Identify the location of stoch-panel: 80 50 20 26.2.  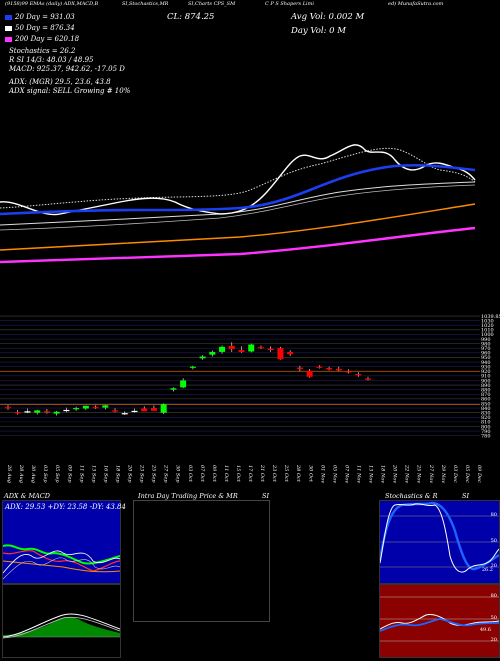
(439, 542).